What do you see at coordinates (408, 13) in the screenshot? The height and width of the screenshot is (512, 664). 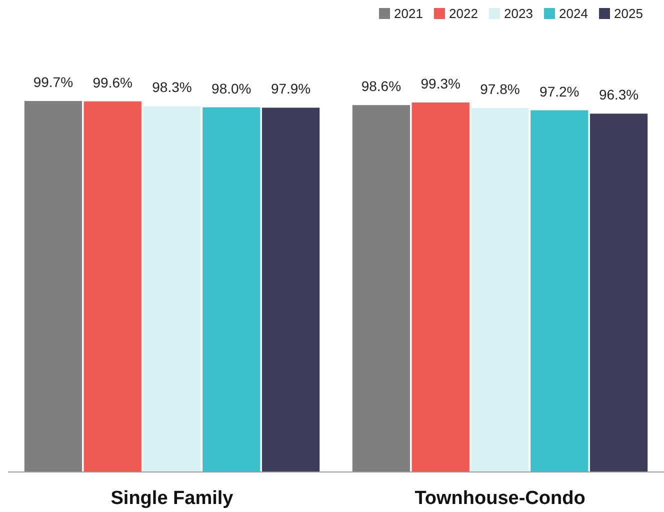 I see `legend-label: 2021` at bounding box center [408, 13].